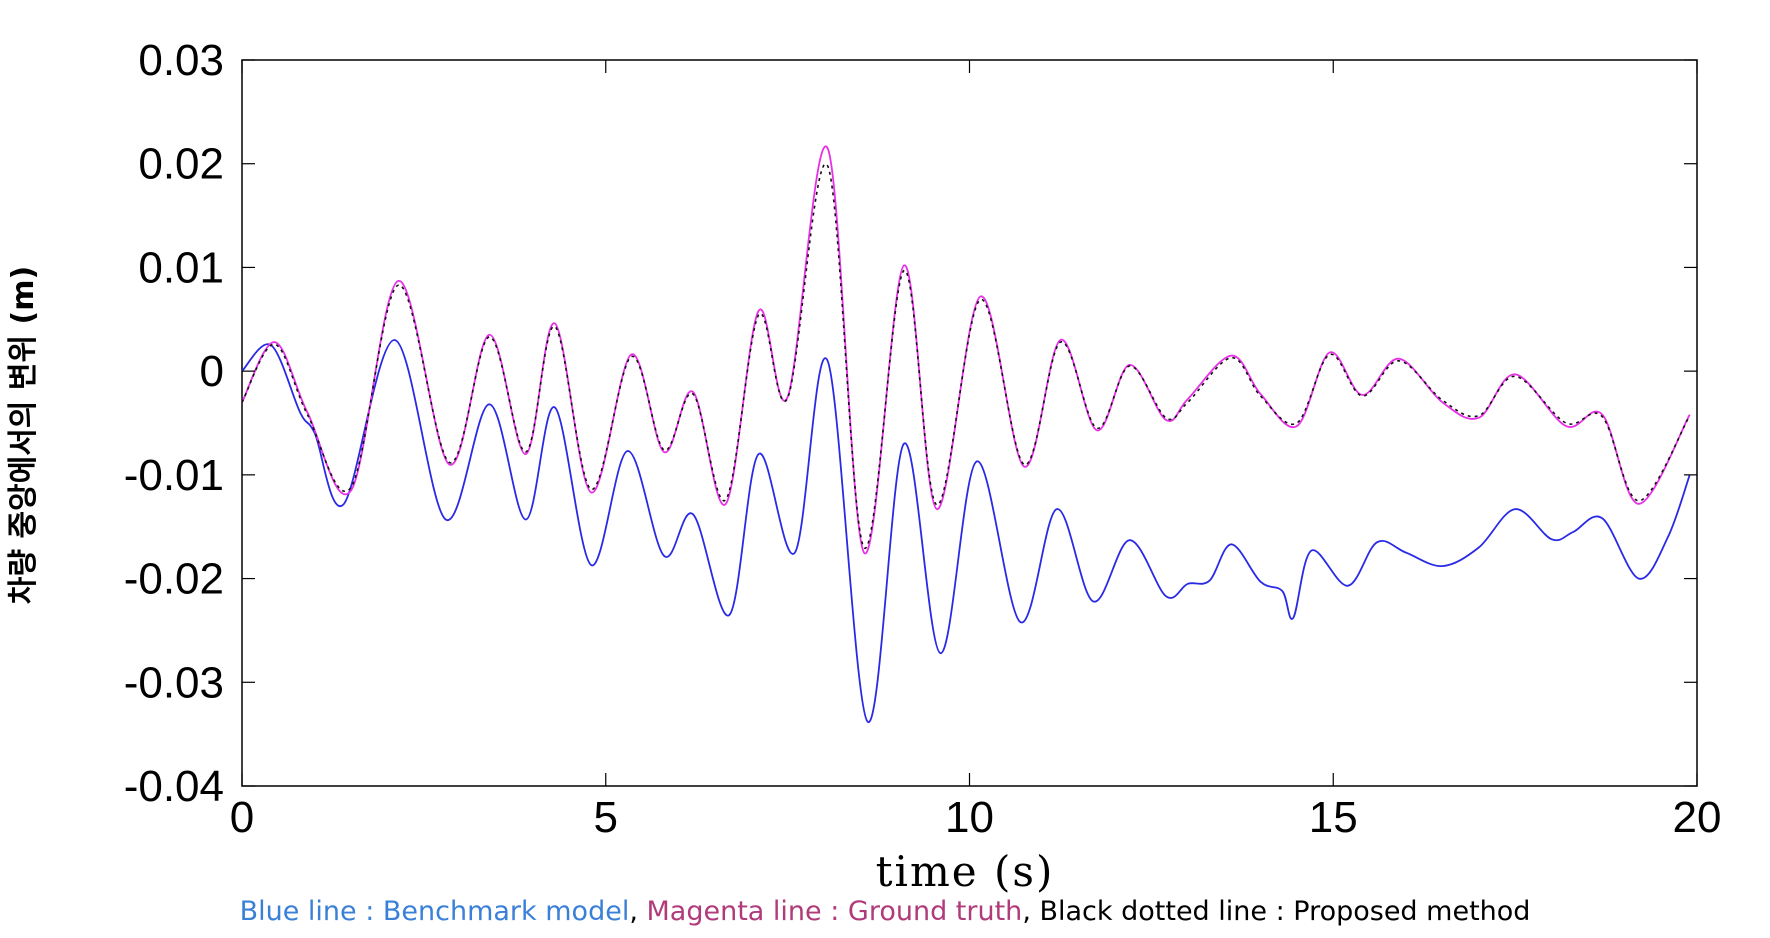 The image size is (1770, 938). What do you see at coordinates (606, 817) in the screenshot?
I see `x-tick-label: 5` at bounding box center [606, 817].